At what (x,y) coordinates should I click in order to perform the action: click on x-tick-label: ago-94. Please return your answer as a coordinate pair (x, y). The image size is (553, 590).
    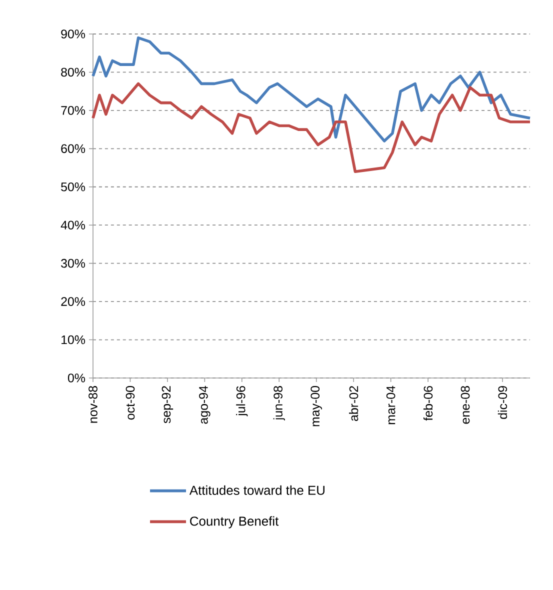
    Looking at the image, I should click on (204, 405).